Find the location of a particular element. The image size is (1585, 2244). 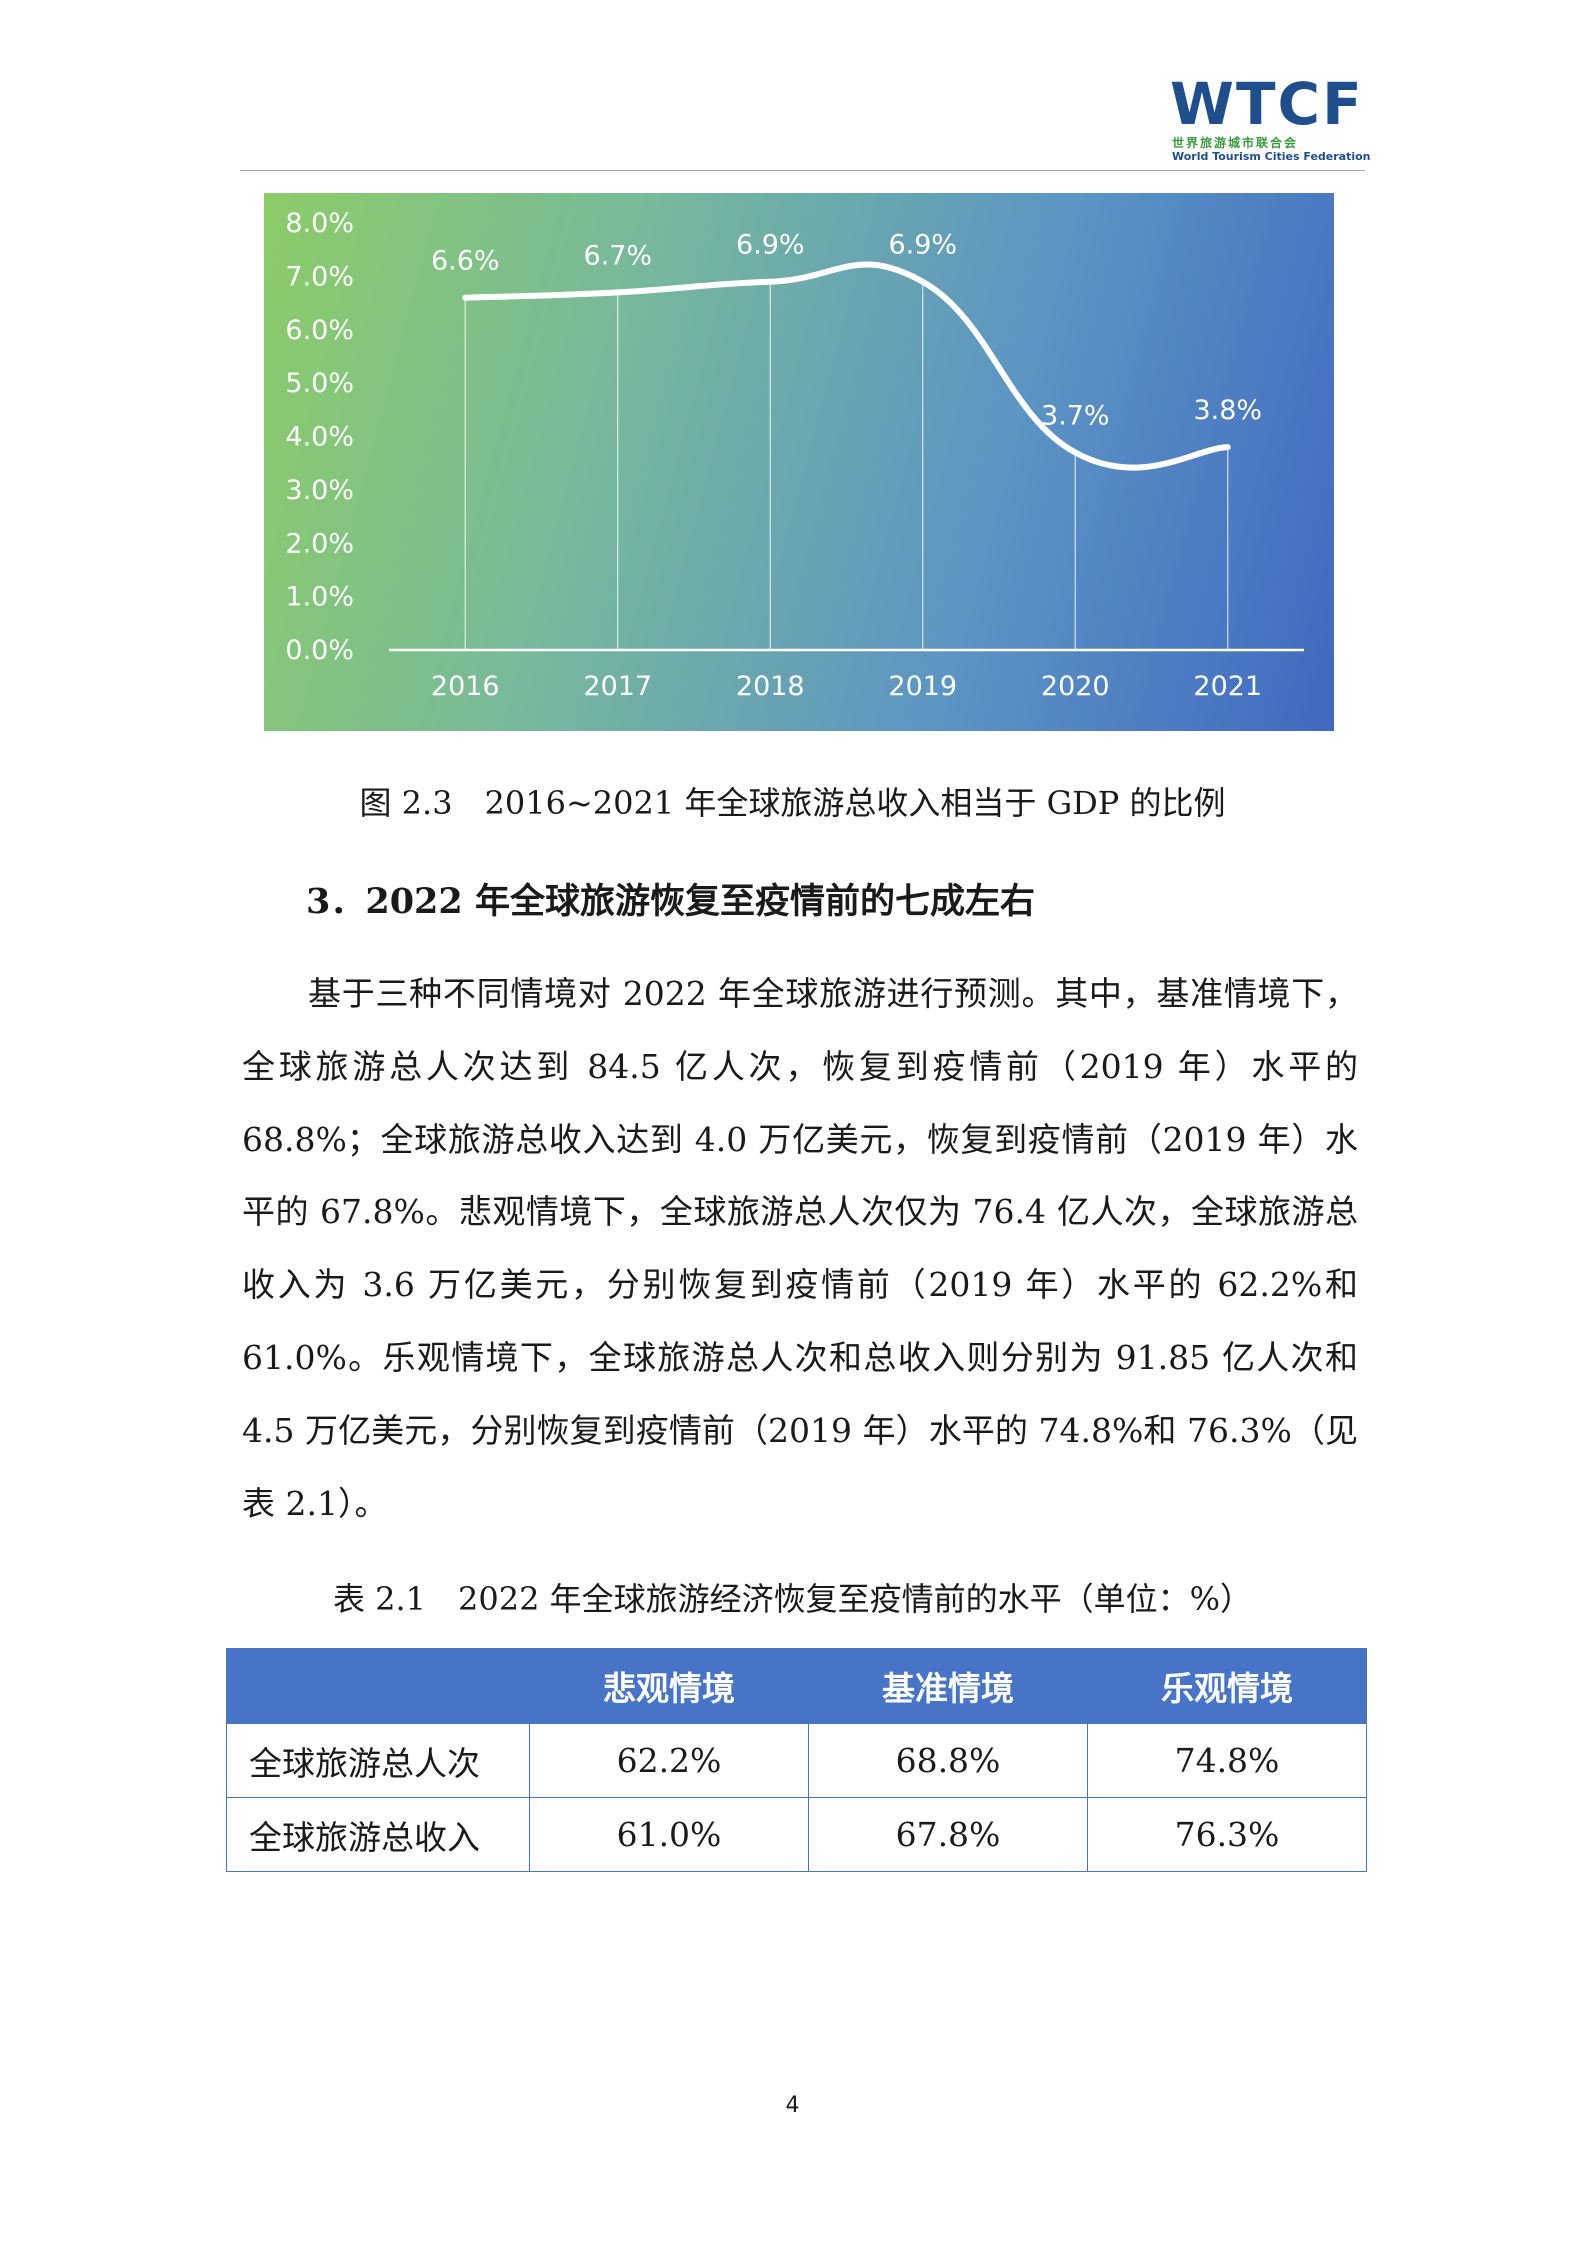

table-row: 全球旅游总收入 61.0% 67.8% 76.3% is located at coordinates (796, 1834).